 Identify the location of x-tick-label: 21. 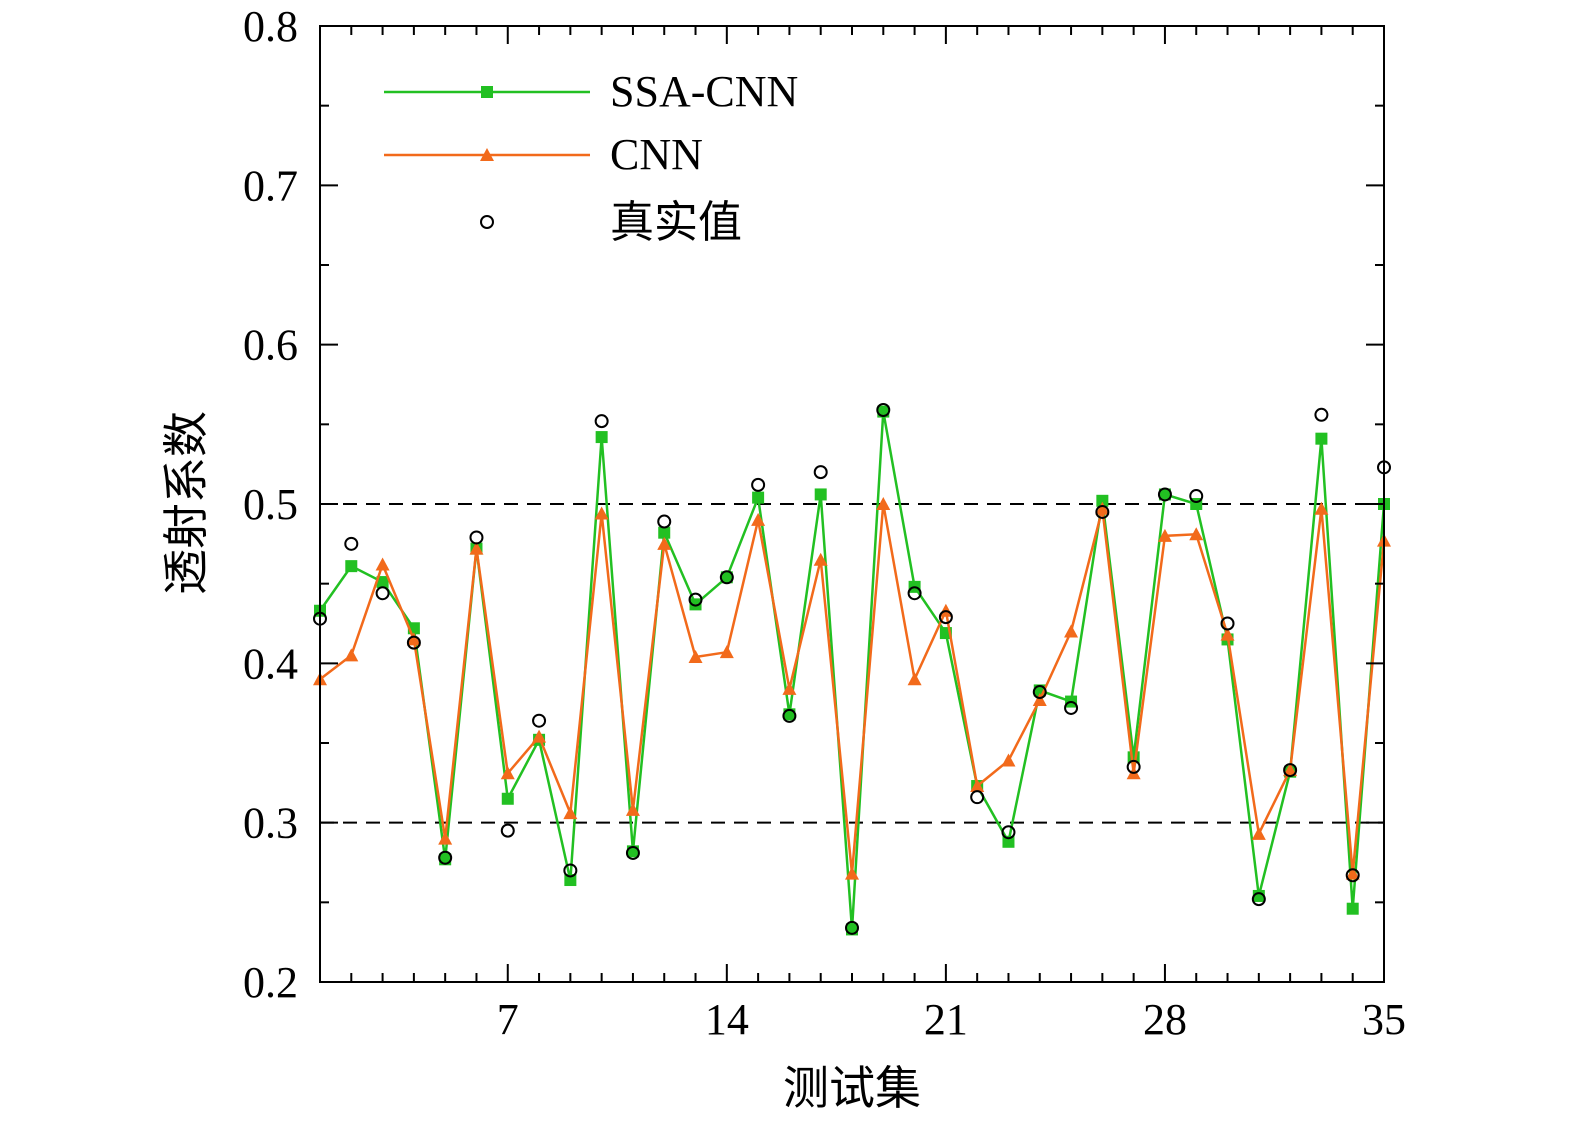
(946, 1019).